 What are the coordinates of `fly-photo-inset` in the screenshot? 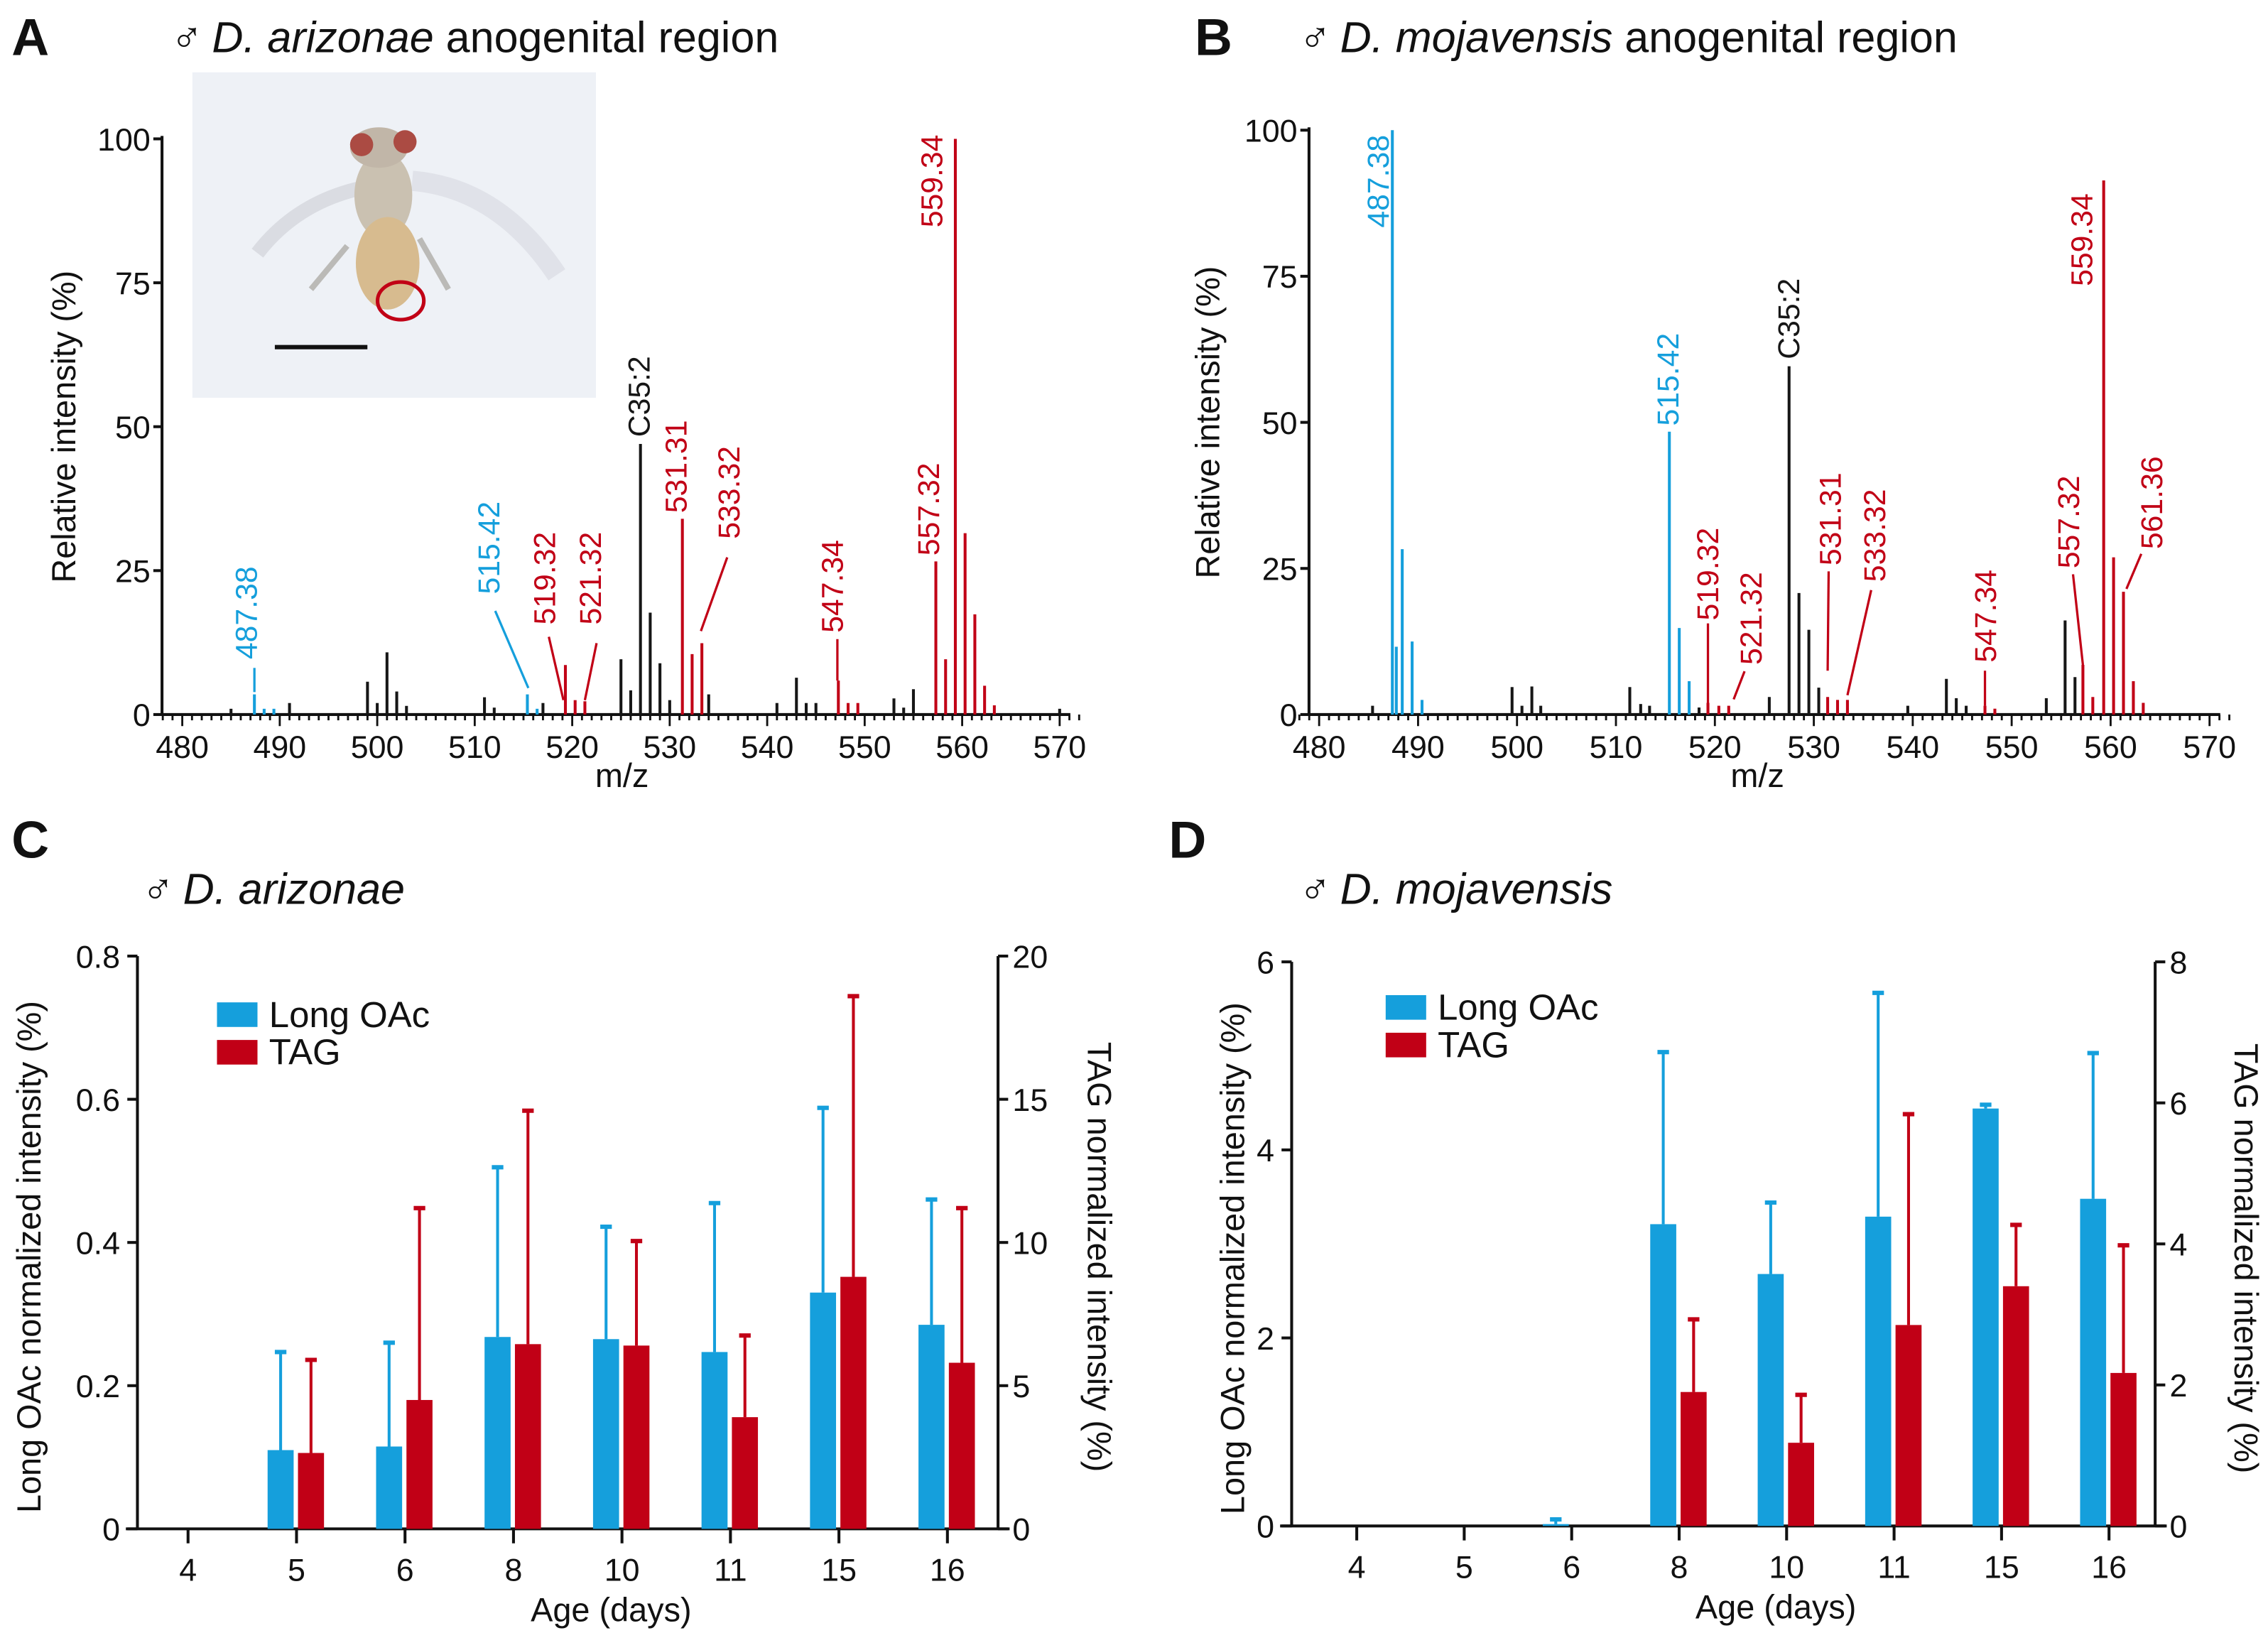 It's located at (394, 235).